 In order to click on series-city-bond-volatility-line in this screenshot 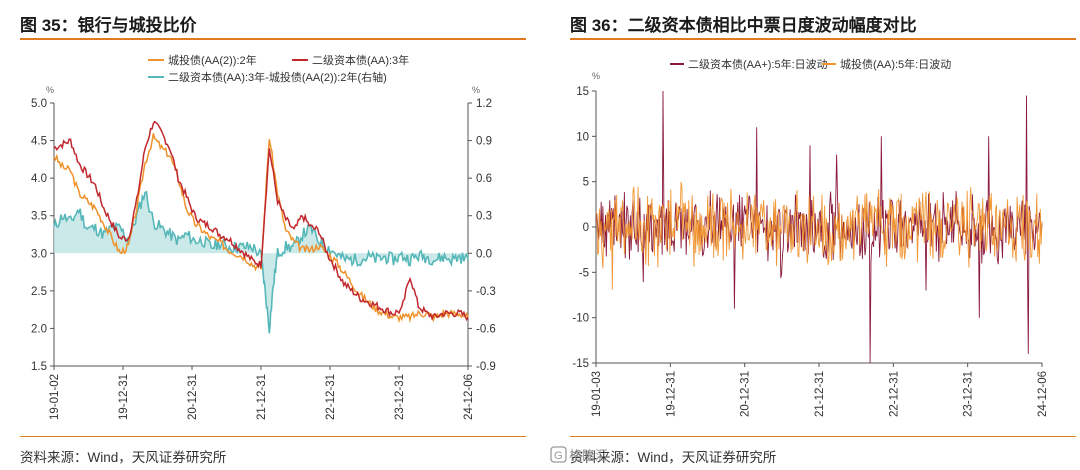, I will do `click(819, 235)`.